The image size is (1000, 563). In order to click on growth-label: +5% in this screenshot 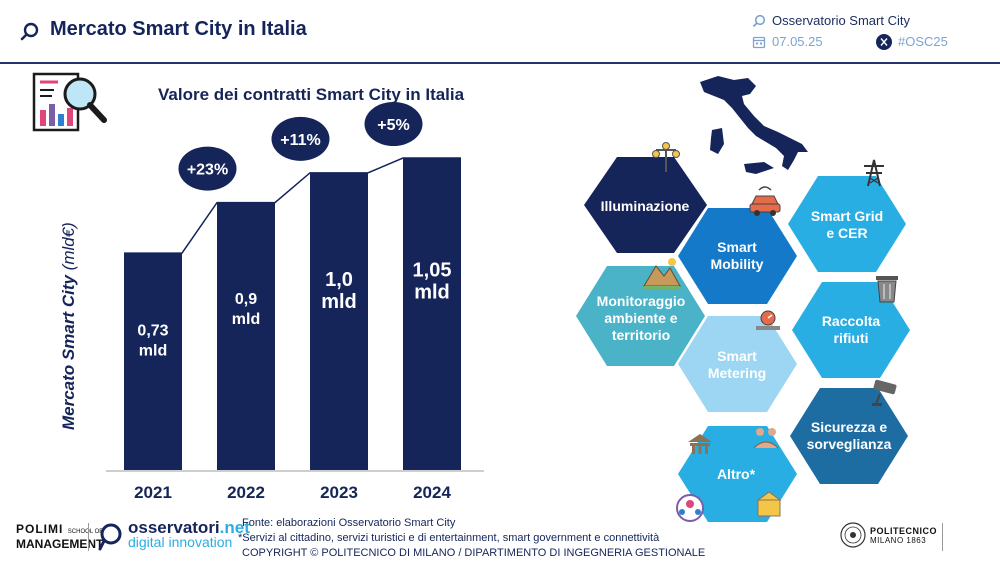, I will do `click(393, 125)`.